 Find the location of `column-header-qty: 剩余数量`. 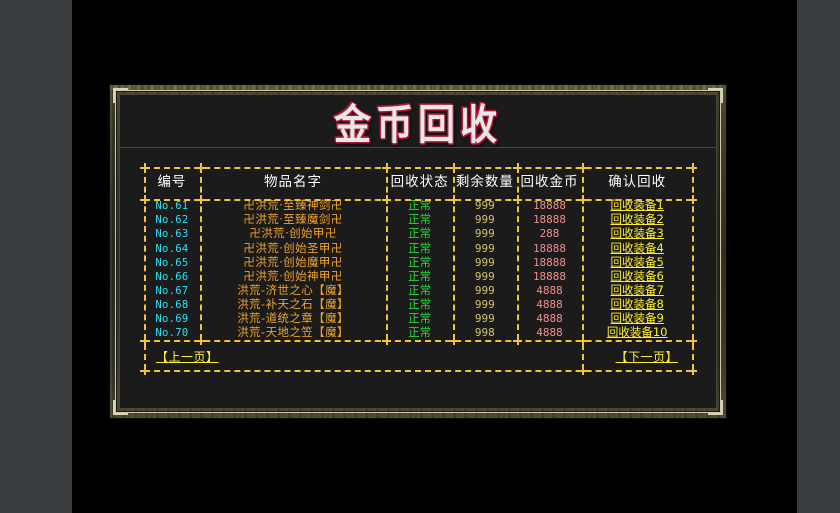

column-header-qty: 剩余数量 is located at coordinates (484, 182).